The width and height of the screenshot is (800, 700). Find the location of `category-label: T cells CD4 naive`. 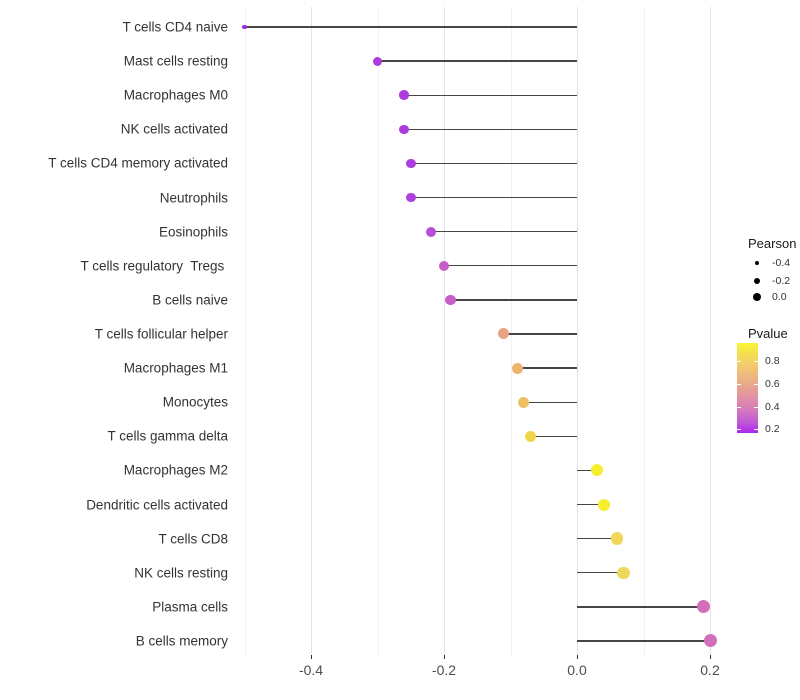

category-label: T cells CD4 naive is located at coordinates (175, 27).